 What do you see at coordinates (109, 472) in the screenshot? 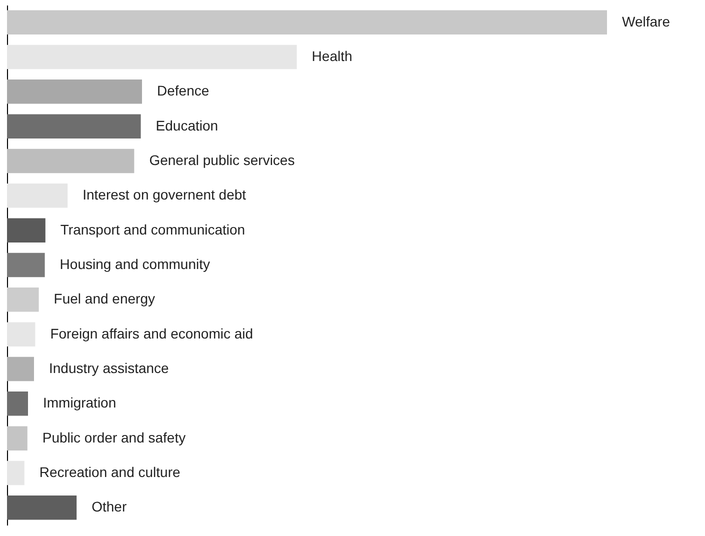
I see `y-tick-label: Recreation and culture` at bounding box center [109, 472].